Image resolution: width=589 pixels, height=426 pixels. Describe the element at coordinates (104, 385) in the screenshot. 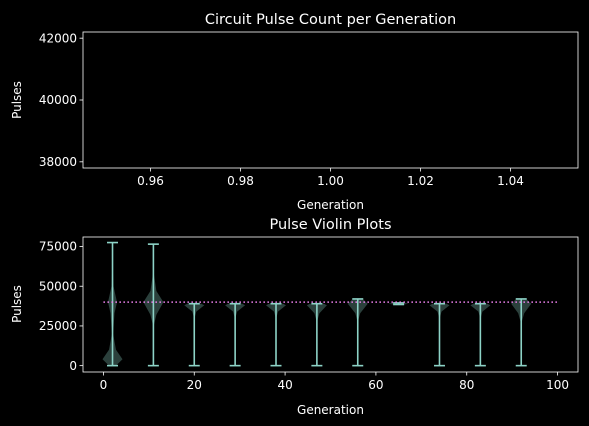

I see `bottom-xtick-label: 0` at that location.